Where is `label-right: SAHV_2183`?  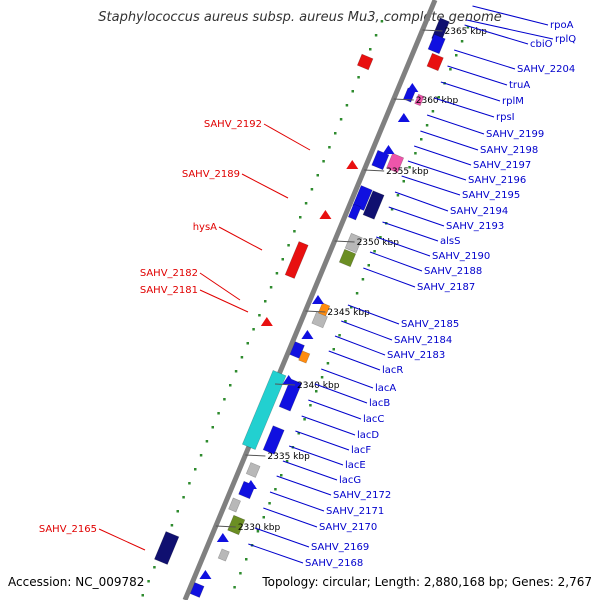 label-right: SAHV_2183 is located at coordinates (416, 355).